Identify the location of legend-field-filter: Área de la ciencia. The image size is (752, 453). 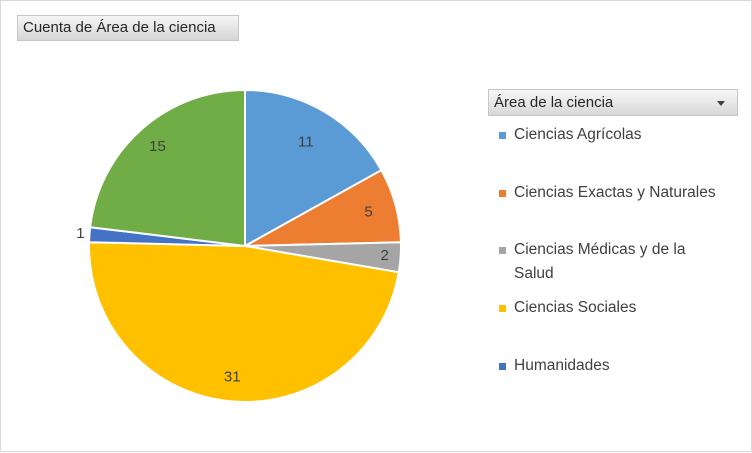
(613, 102).